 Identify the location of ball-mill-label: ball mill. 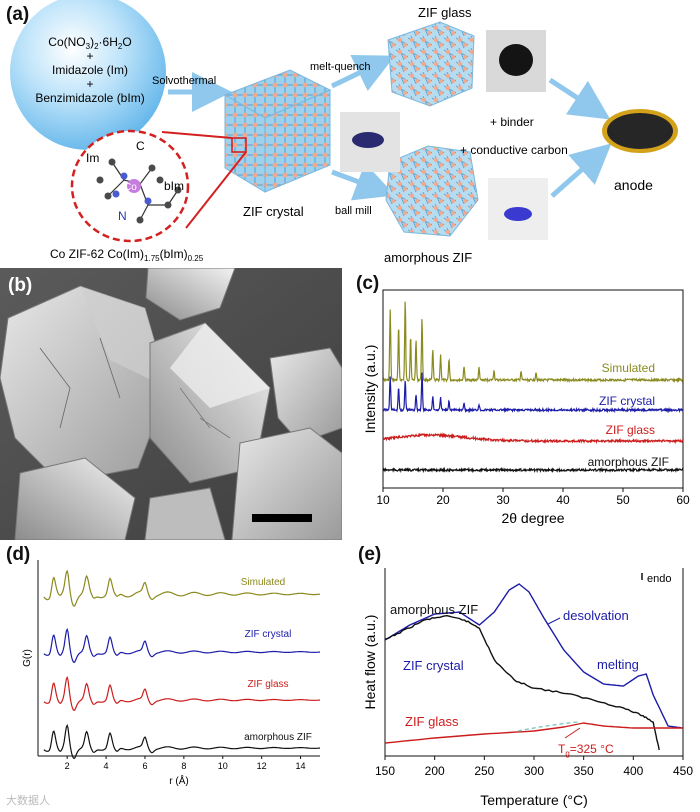
(353, 211).